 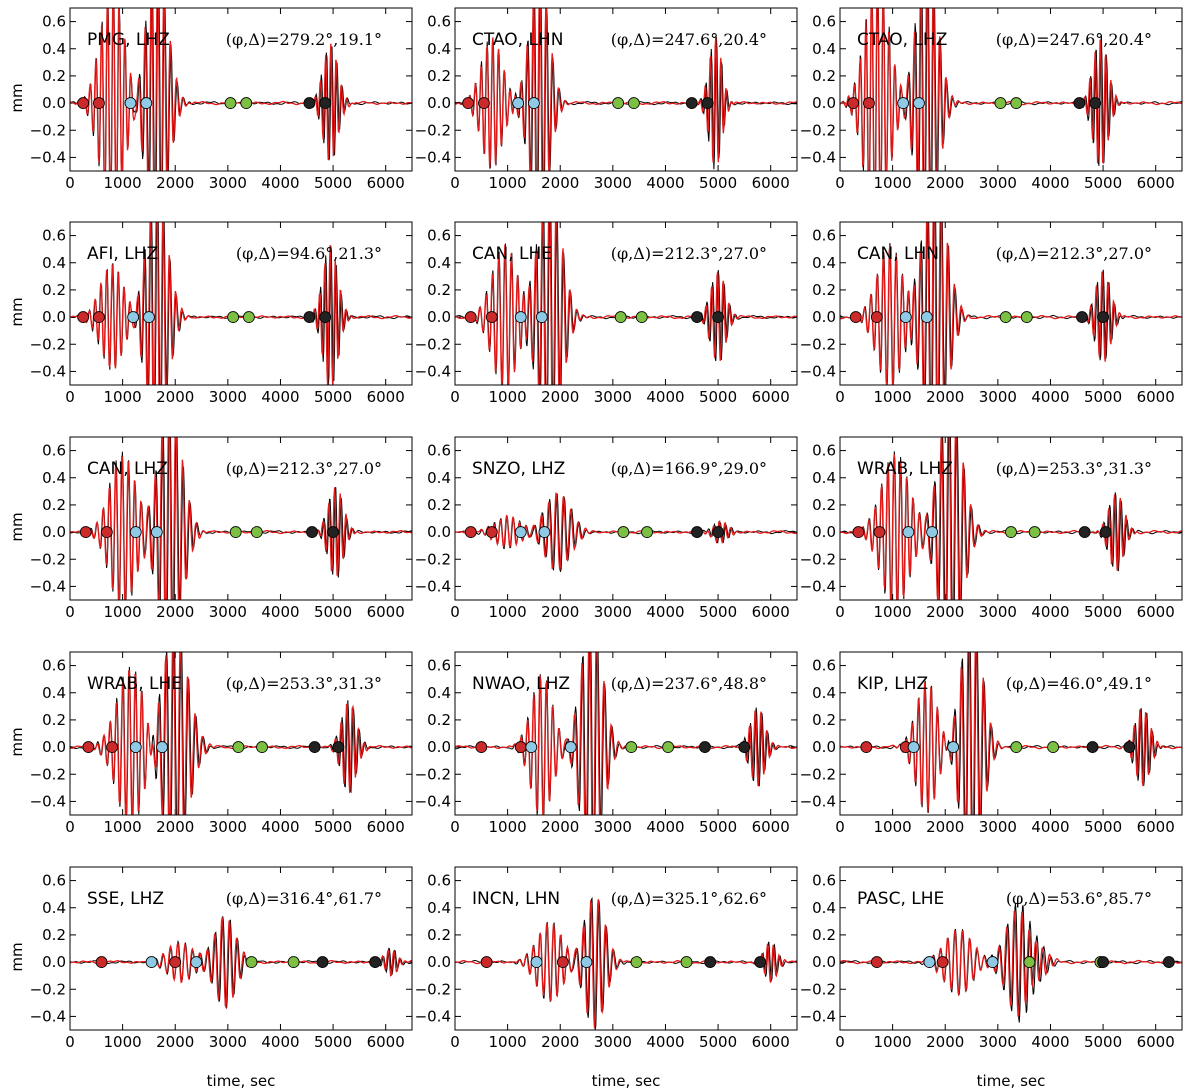 What do you see at coordinates (125, 899) in the screenshot?
I see `station-label: SSE, LHZ` at bounding box center [125, 899].